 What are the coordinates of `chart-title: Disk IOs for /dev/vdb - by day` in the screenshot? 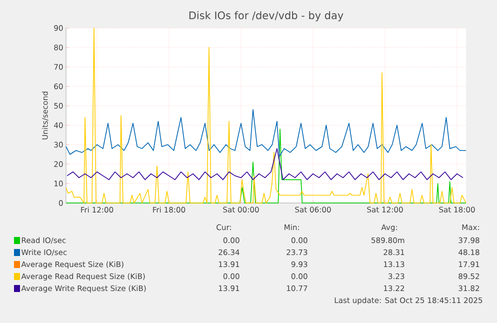 It's located at (266, 16).